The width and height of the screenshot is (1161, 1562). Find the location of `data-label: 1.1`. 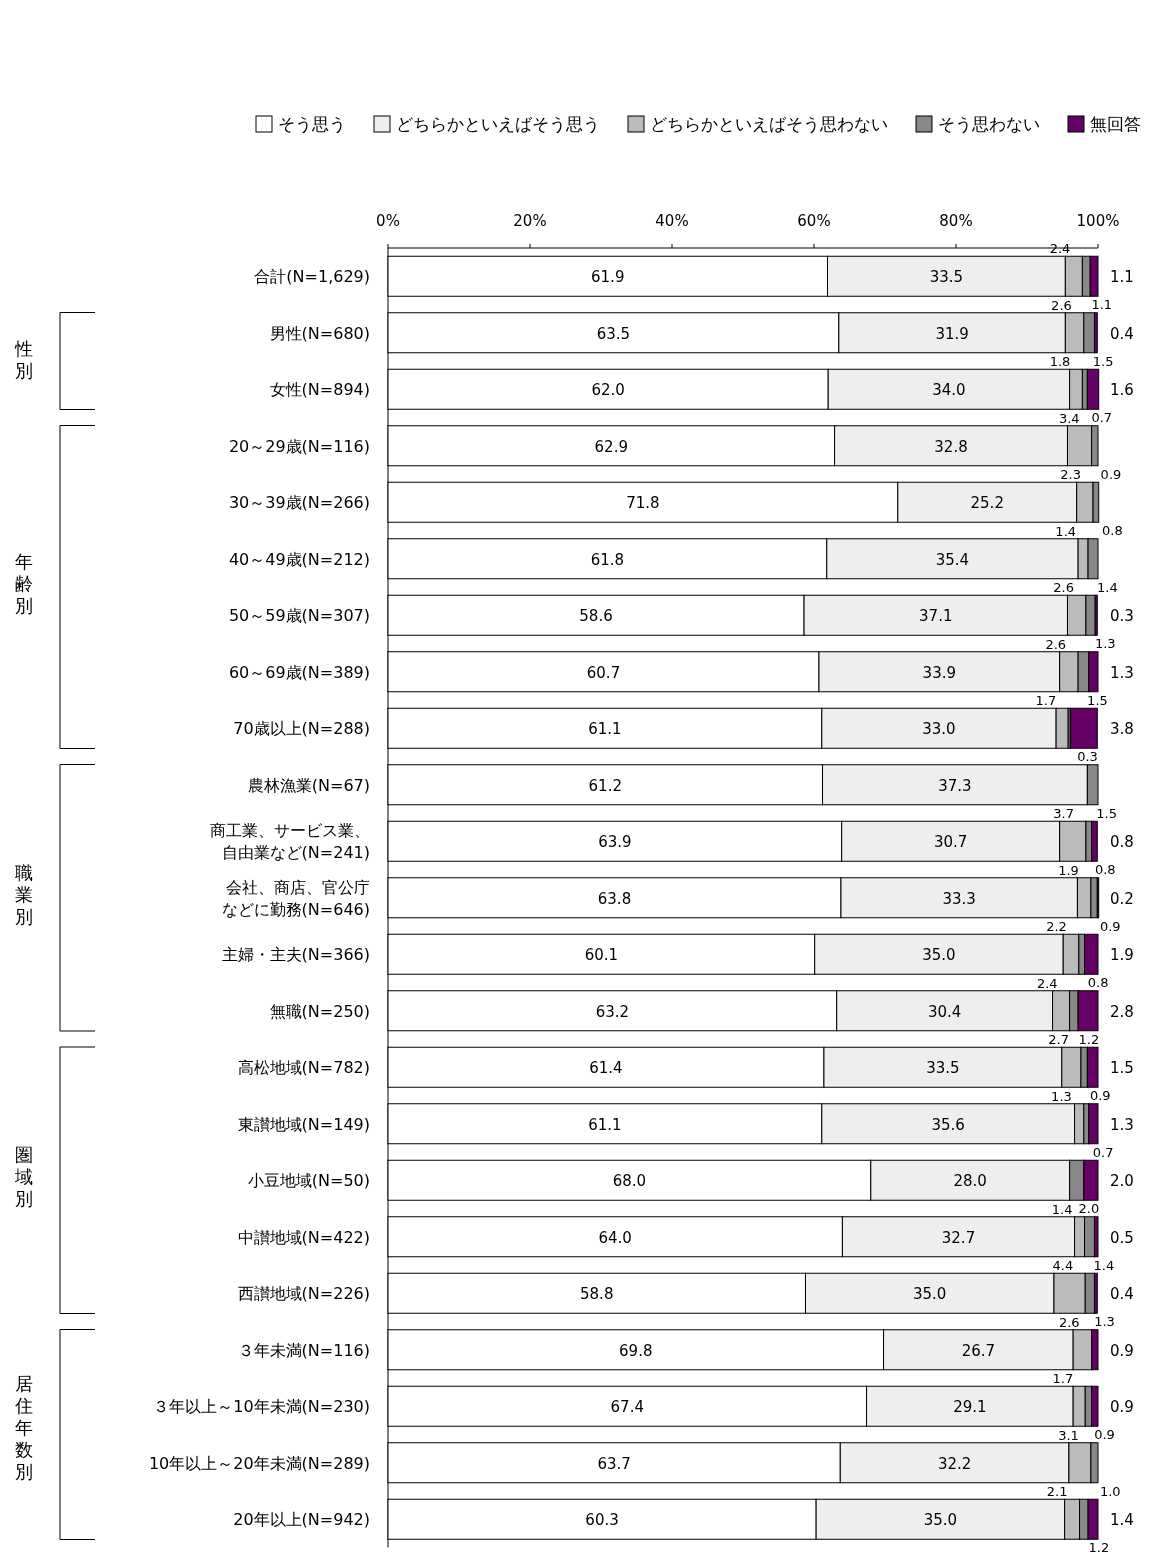

data-label: 1.1 is located at coordinates (1122, 277).